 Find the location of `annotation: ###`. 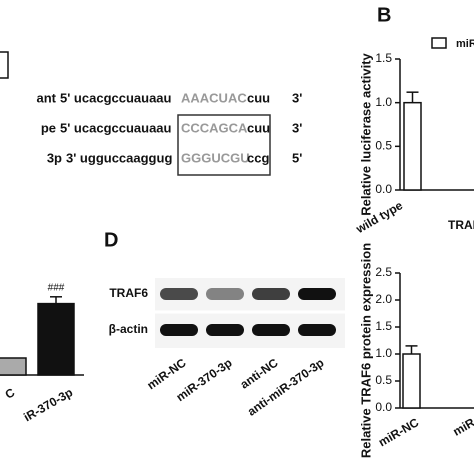

annotation: ### is located at coordinates (56, 287).